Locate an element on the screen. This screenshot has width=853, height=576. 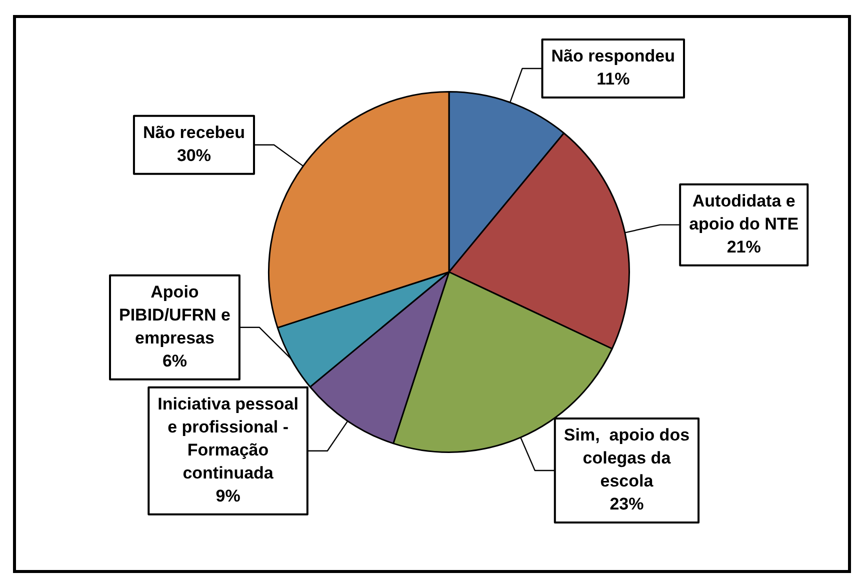
slice-label: Não recebeu is located at coordinates (194, 132).